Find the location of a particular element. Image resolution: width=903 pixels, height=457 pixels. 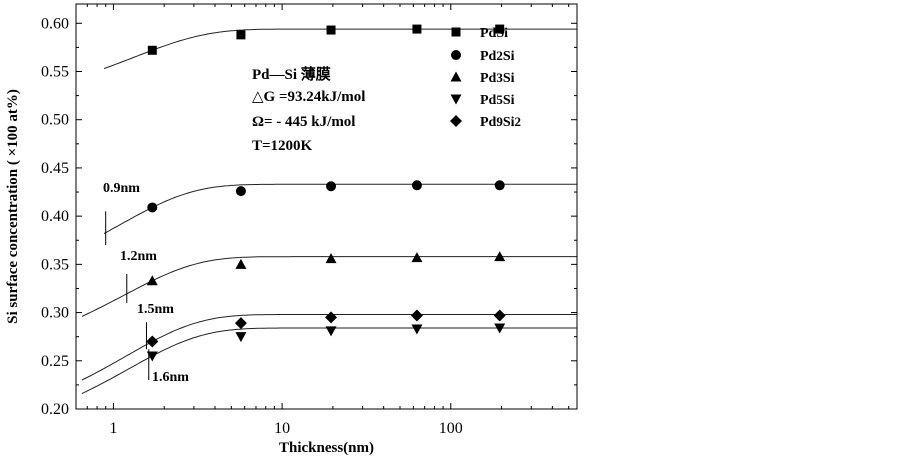

x-tick-label: 100 is located at coordinates (451, 428).